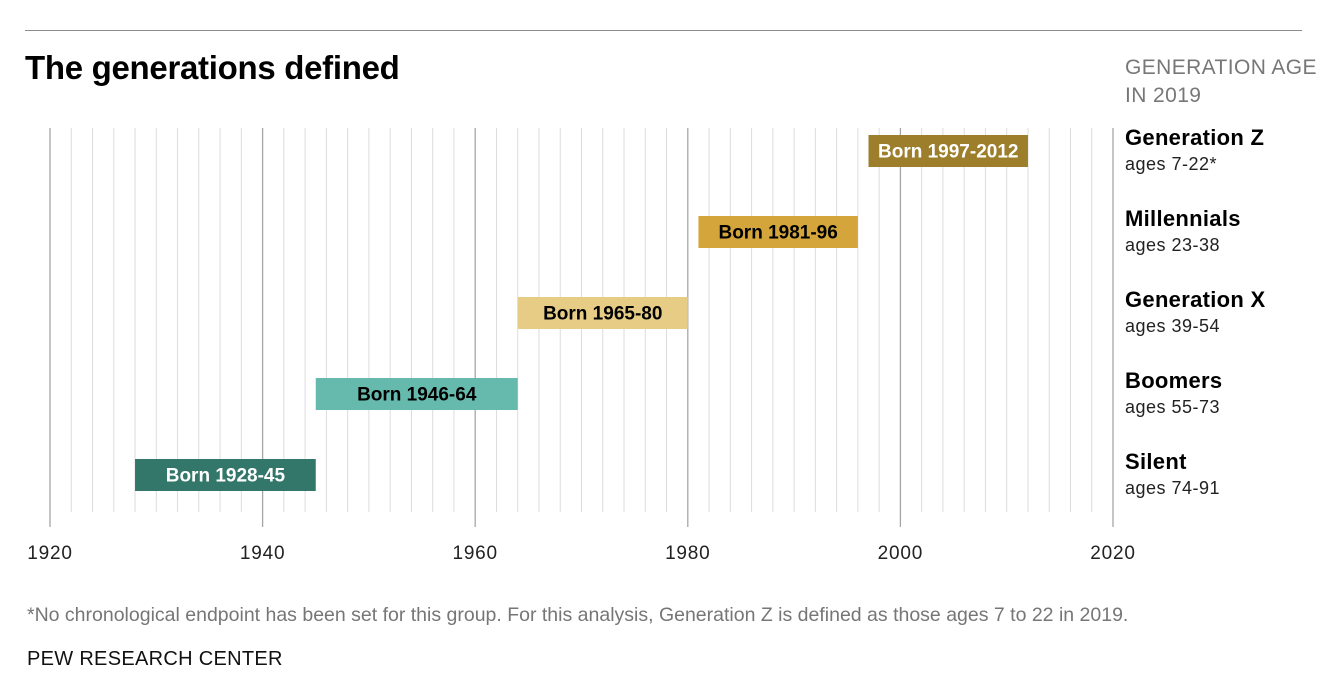 This screenshot has height=692, width=1334. I want to click on x-tick-label: 1980, so click(687, 553).